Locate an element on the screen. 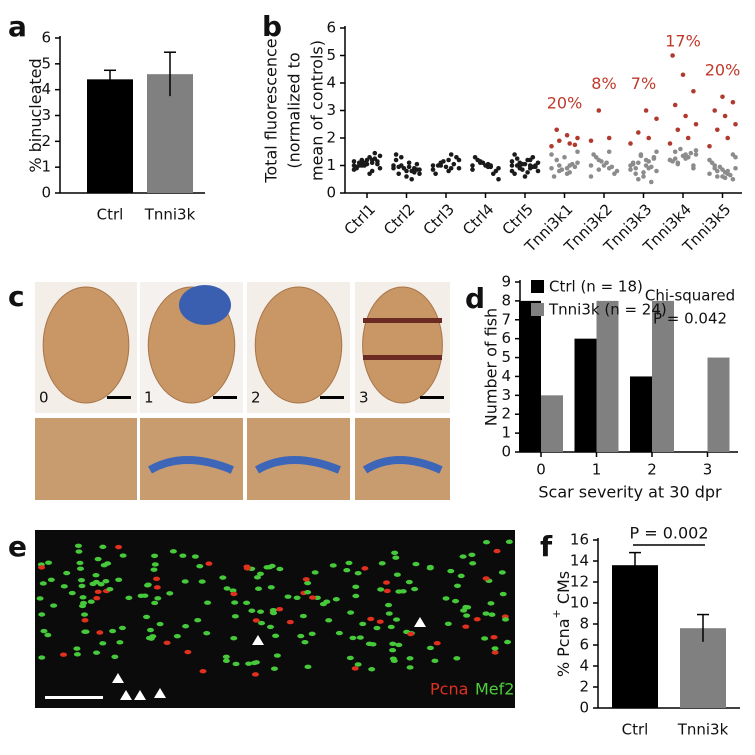 This screenshot has width=755, height=755. severity-score: 3 is located at coordinates (364, 398).